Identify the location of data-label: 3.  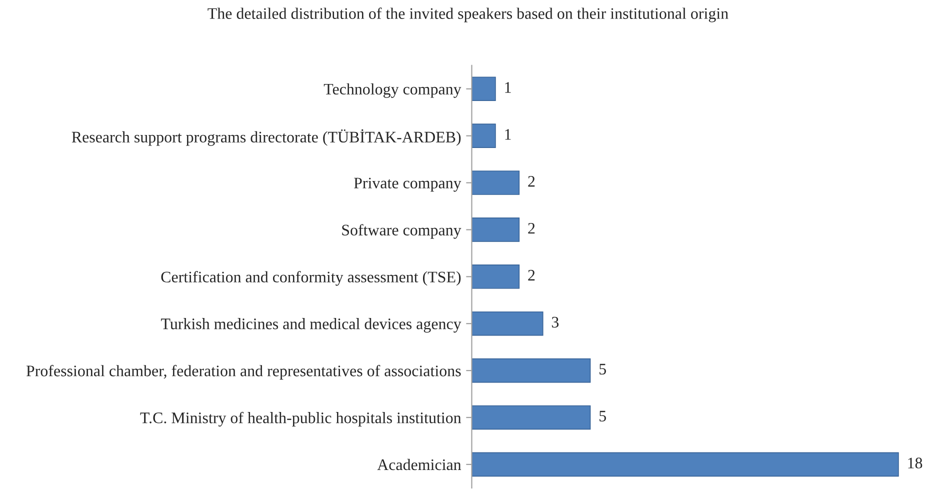
(555, 322).